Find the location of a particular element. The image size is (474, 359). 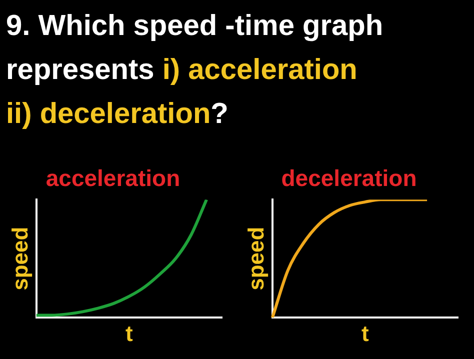

chart-title: deceleration is located at coordinates (349, 178).